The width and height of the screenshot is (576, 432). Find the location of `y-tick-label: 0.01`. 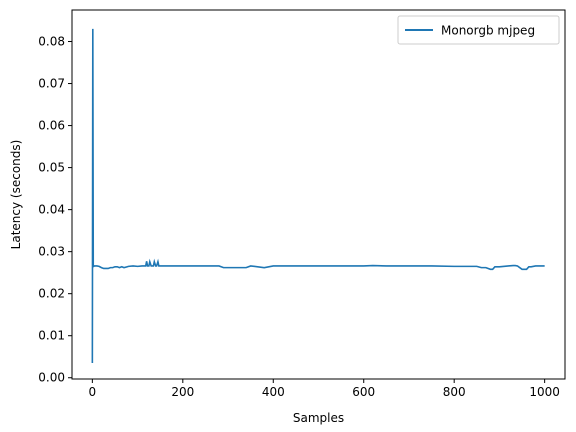

y-tick-label: 0.01 is located at coordinates (51, 336).